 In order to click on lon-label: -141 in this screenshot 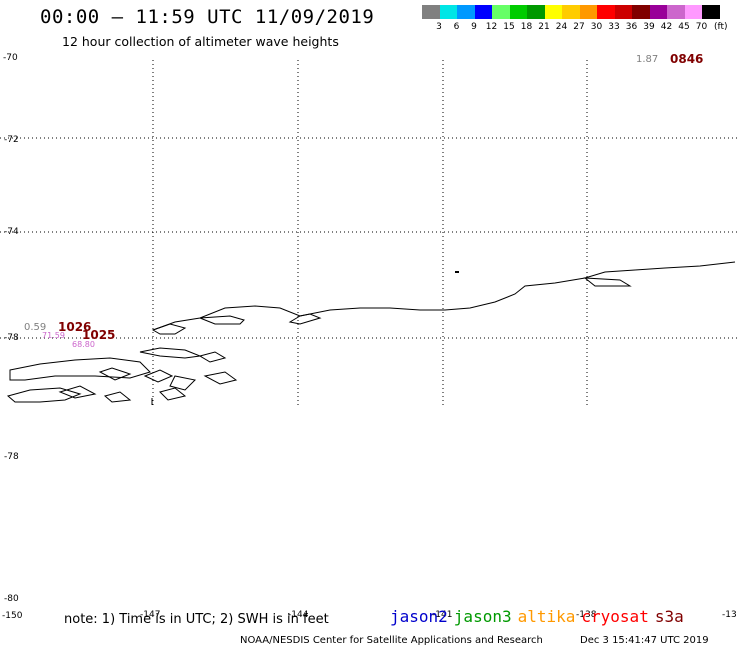, I will do `click(442, 615)`.